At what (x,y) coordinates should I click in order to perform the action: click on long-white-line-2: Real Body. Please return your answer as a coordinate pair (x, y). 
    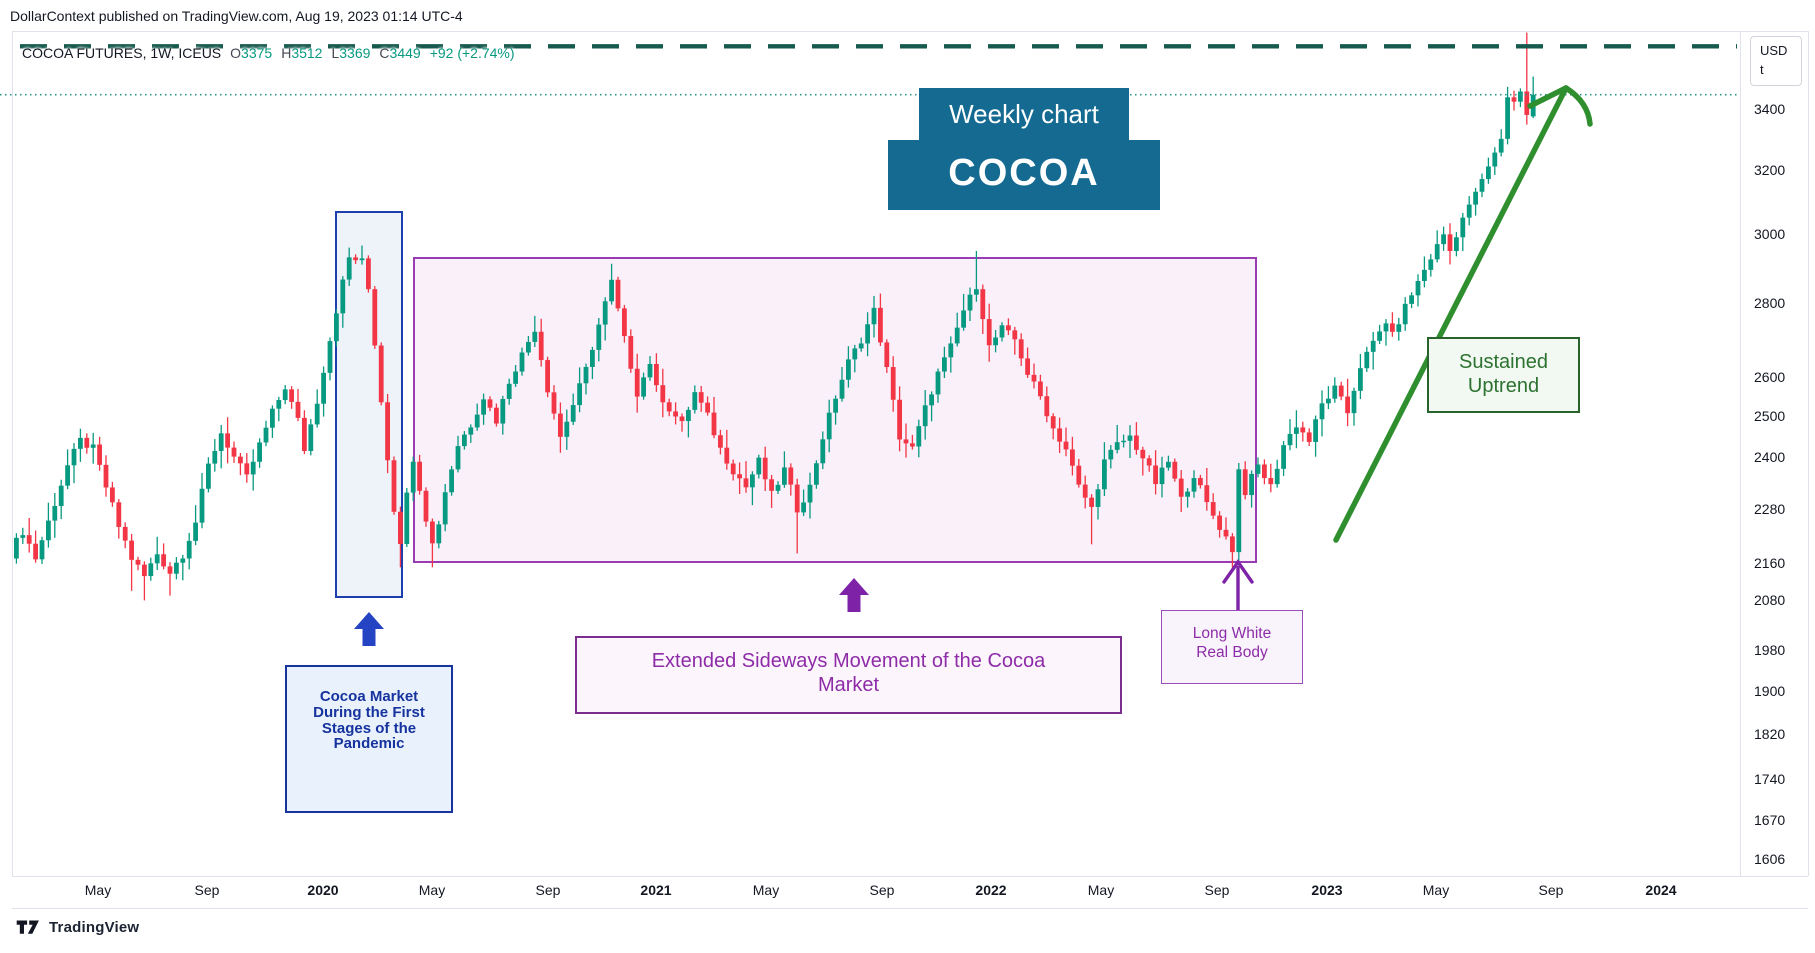
    Looking at the image, I should click on (1232, 652).